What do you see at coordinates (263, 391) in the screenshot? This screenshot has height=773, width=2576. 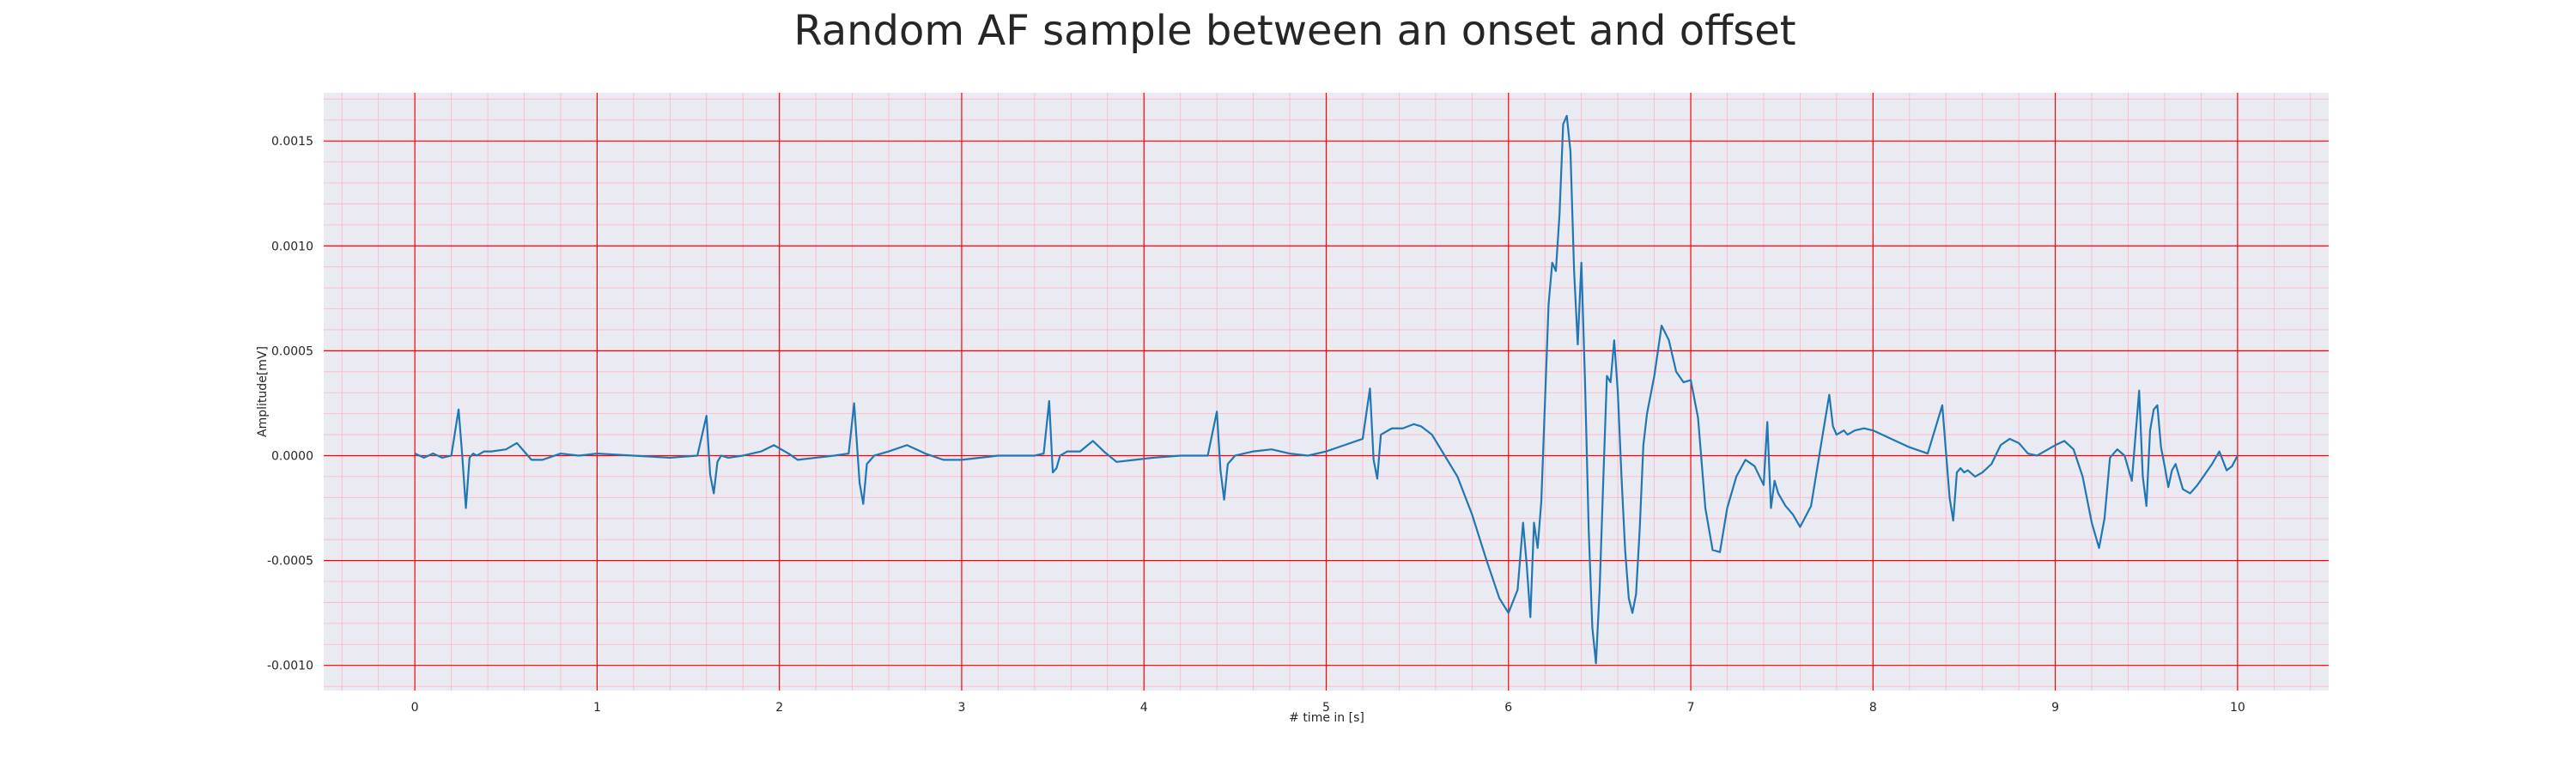 I see `y-axis-label: Amplitude[mV]` at bounding box center [263, 391].